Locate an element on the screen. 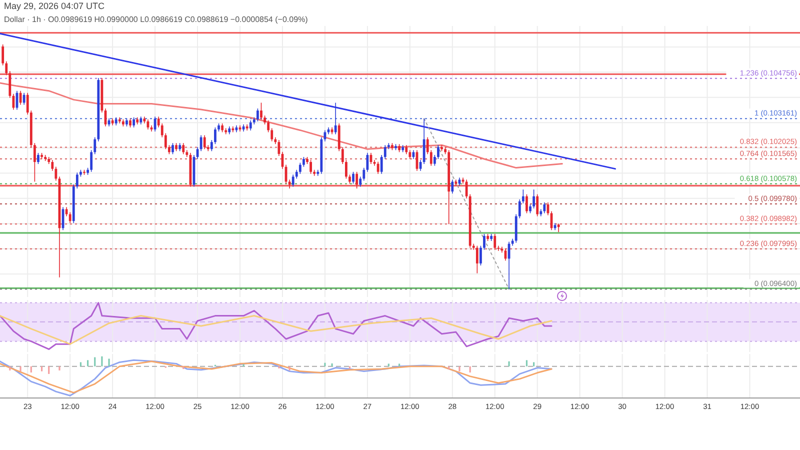  chart-subtitle: May 29, 2026 04:07 UTC is located at coordinates (55, 6).